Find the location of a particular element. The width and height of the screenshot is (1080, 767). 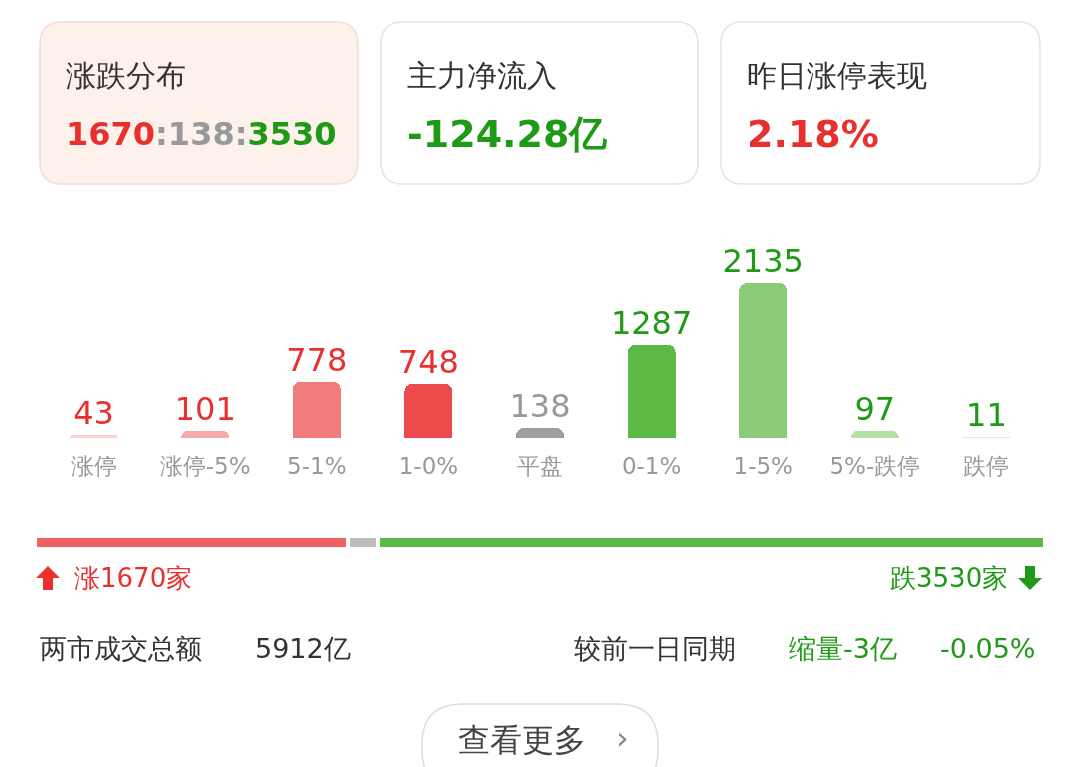

data-label: 97 is located at coordinates (875, 408).